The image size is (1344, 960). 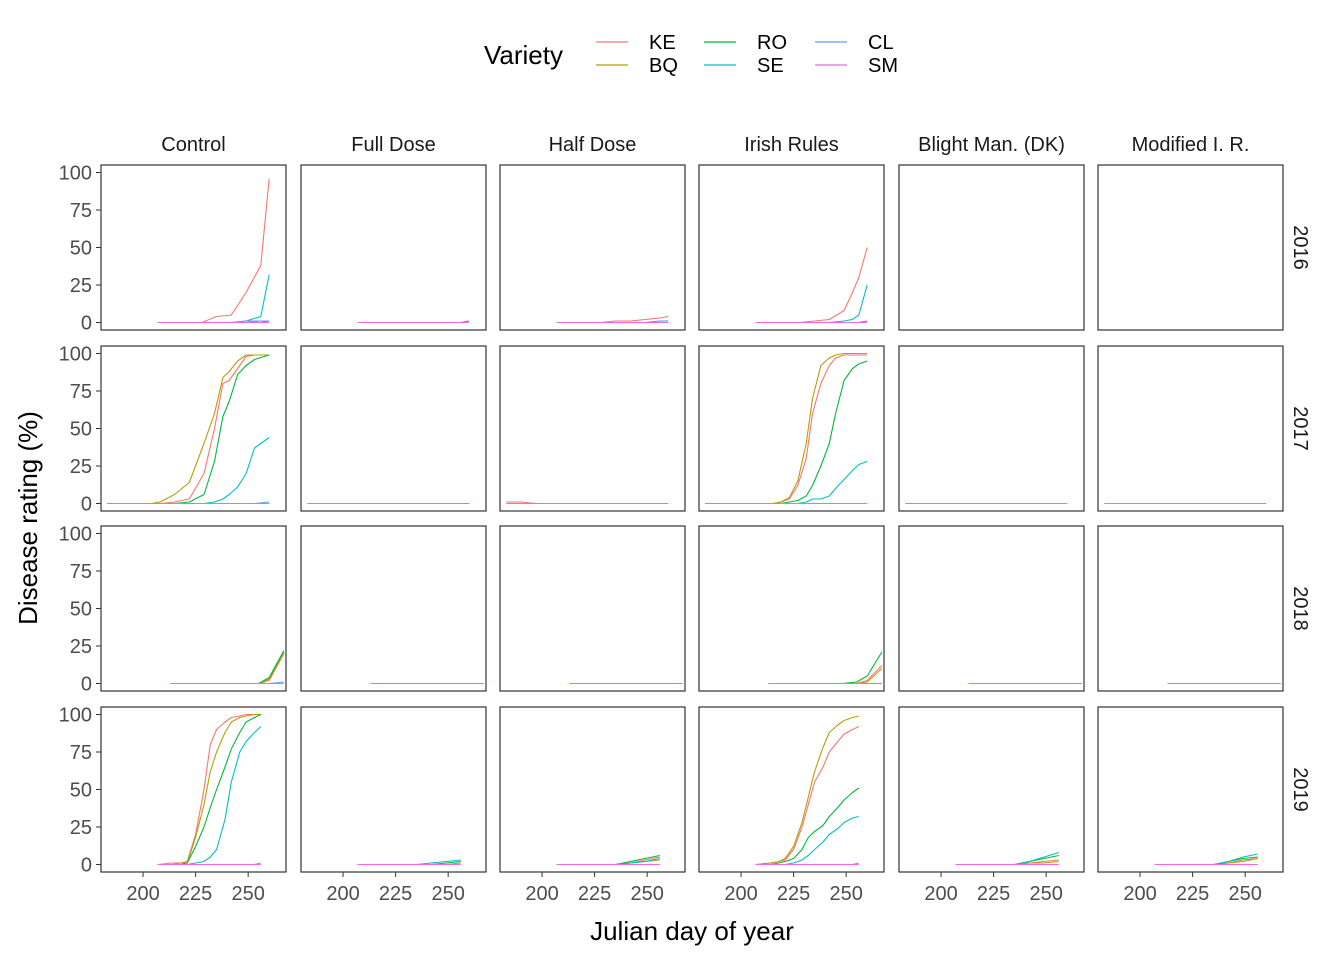 I want to click on series-line-se-2017-irish-rules, so click(x=786, y=482).